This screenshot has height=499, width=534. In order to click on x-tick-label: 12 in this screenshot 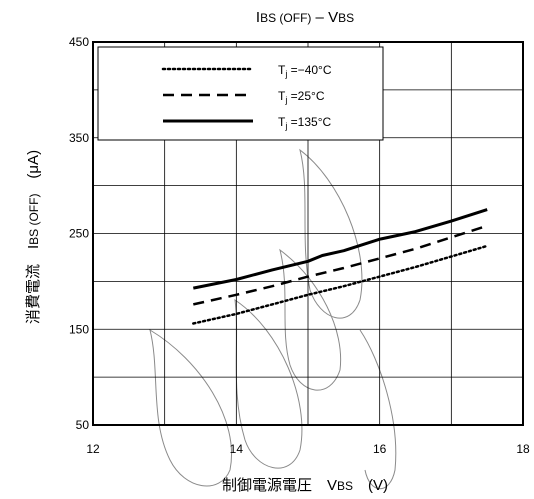, I will do `click(93, 449)`.